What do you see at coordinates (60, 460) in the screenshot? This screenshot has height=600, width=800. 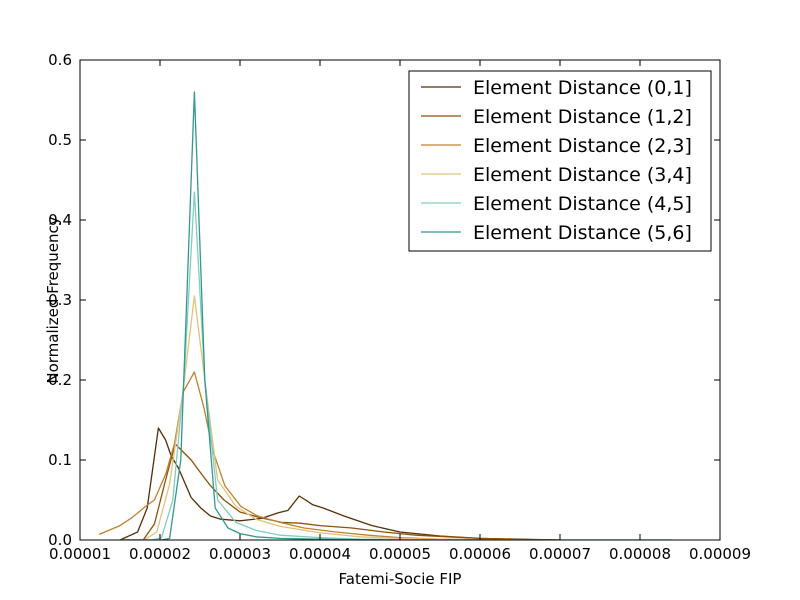 I see `y-tick-label: 0.1` at bounding box center [60, 460].